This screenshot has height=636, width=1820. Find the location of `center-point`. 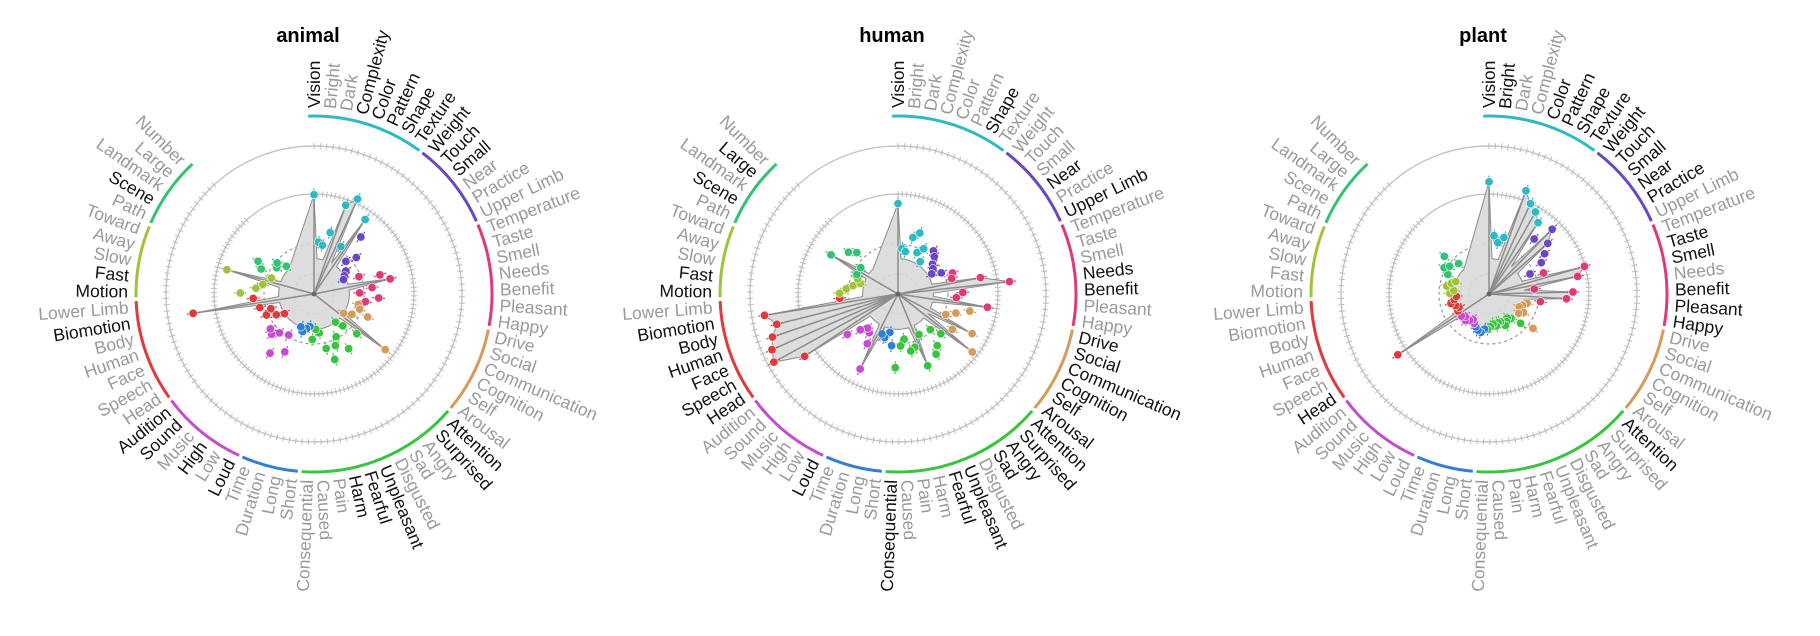

center-point is located at coordinates (898, 294).